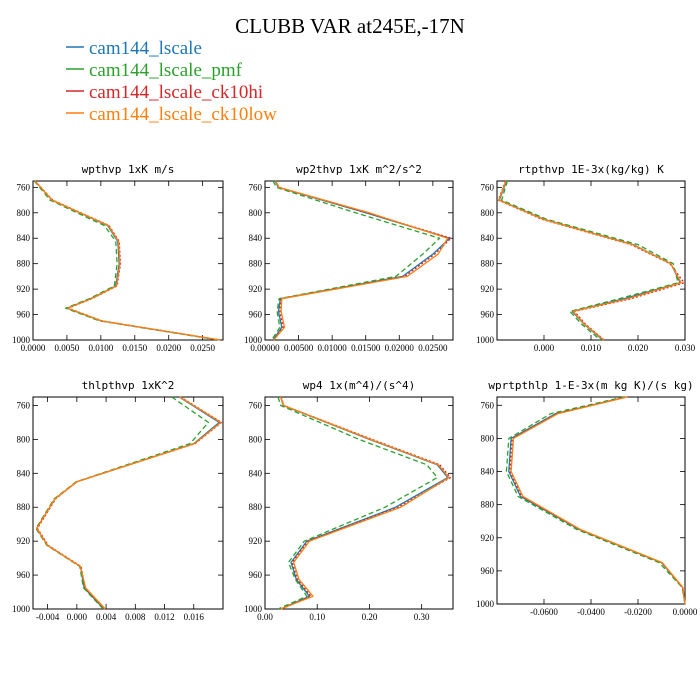  I want to click on x-tick-label: 0.016, so click(194, 617).